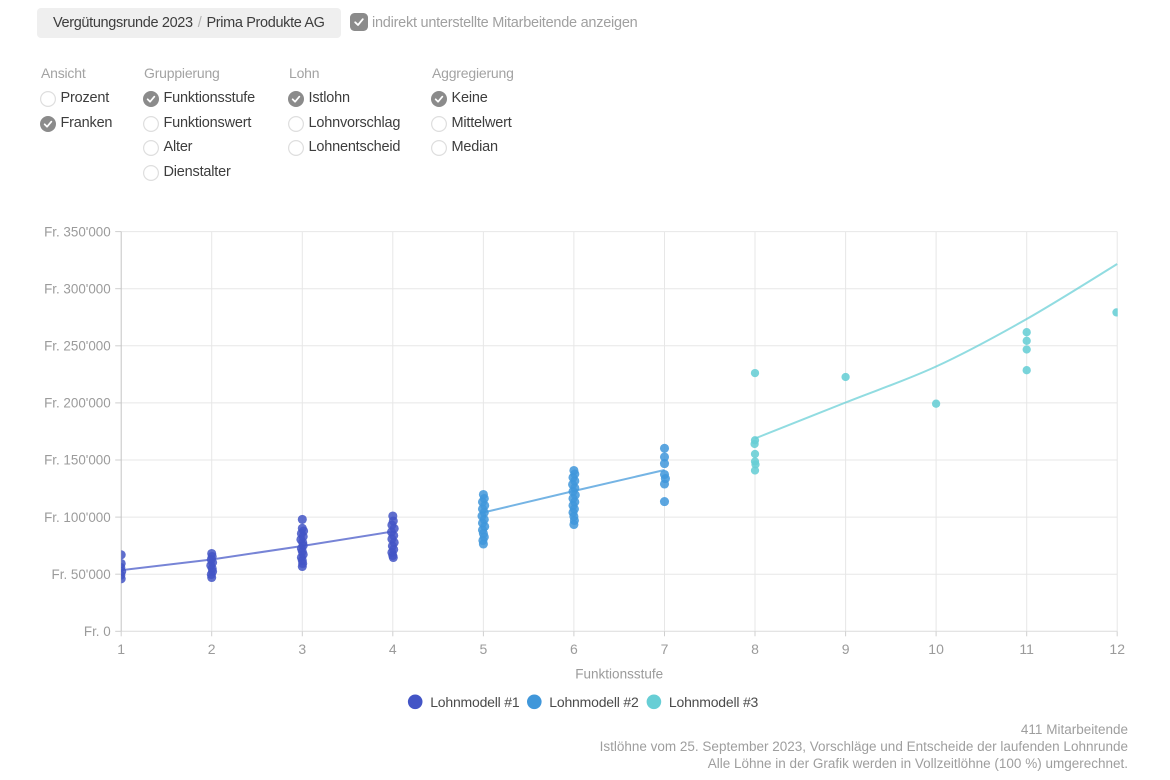  Describe the element at coordinates (302, 649) in the screenshot. I see `svg-text: 3` at that location.